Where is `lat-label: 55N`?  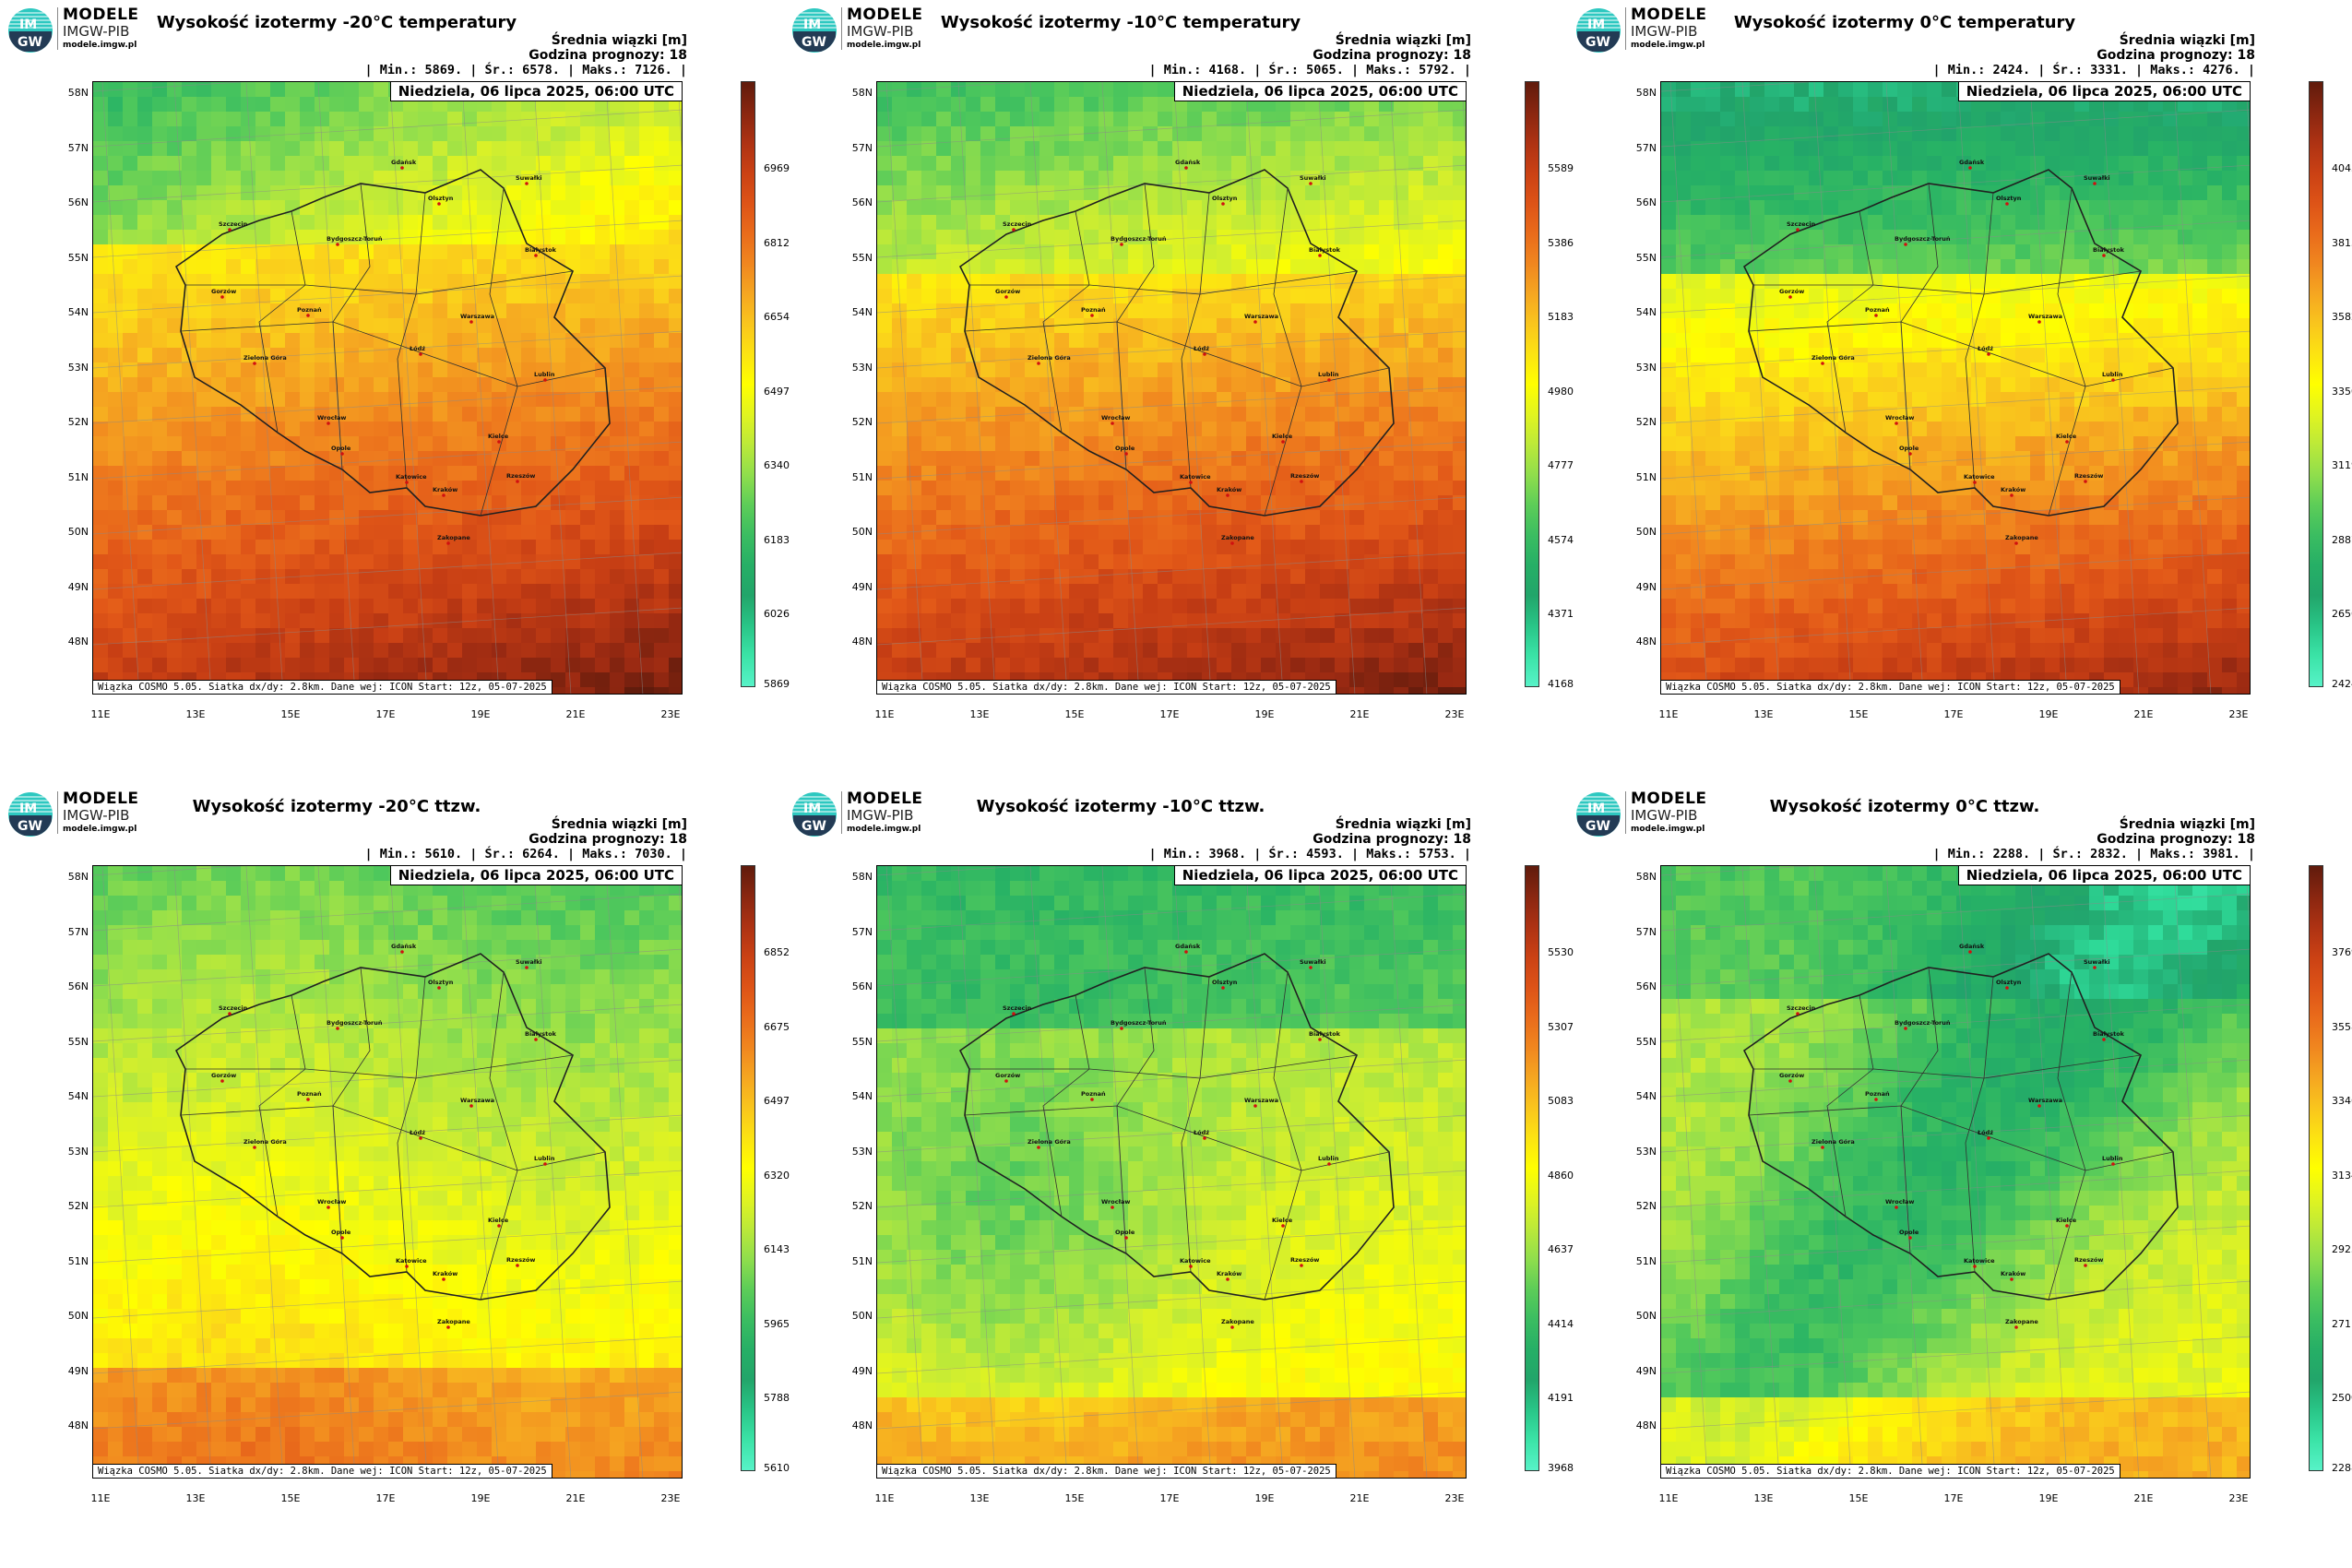 lat-label: 55N is located at coordinates (1646, 1041).